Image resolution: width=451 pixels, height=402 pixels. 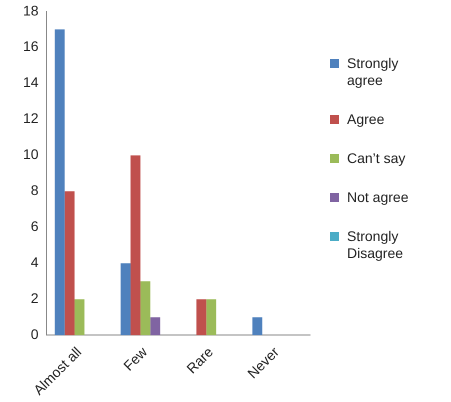 I want to click on y-tick-label: 6, so click(x=34, y=226).